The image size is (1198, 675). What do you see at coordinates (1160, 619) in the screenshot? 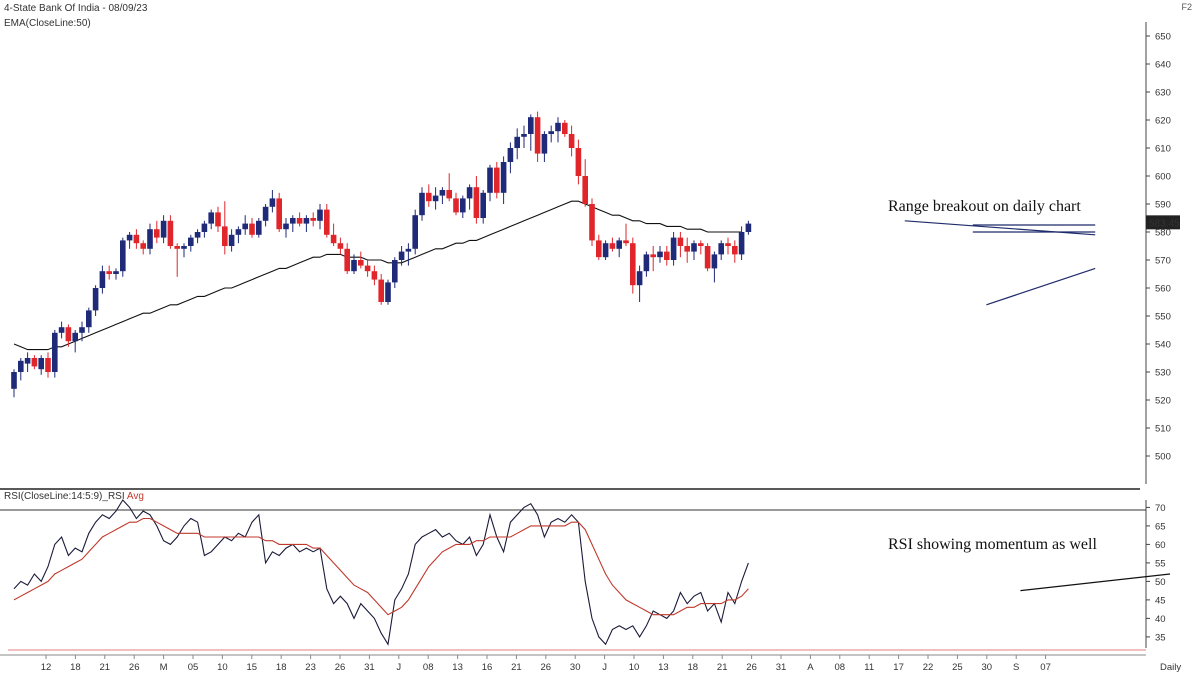
I see `rsi-tick-label: 40` at bounding box center [1160, 619].